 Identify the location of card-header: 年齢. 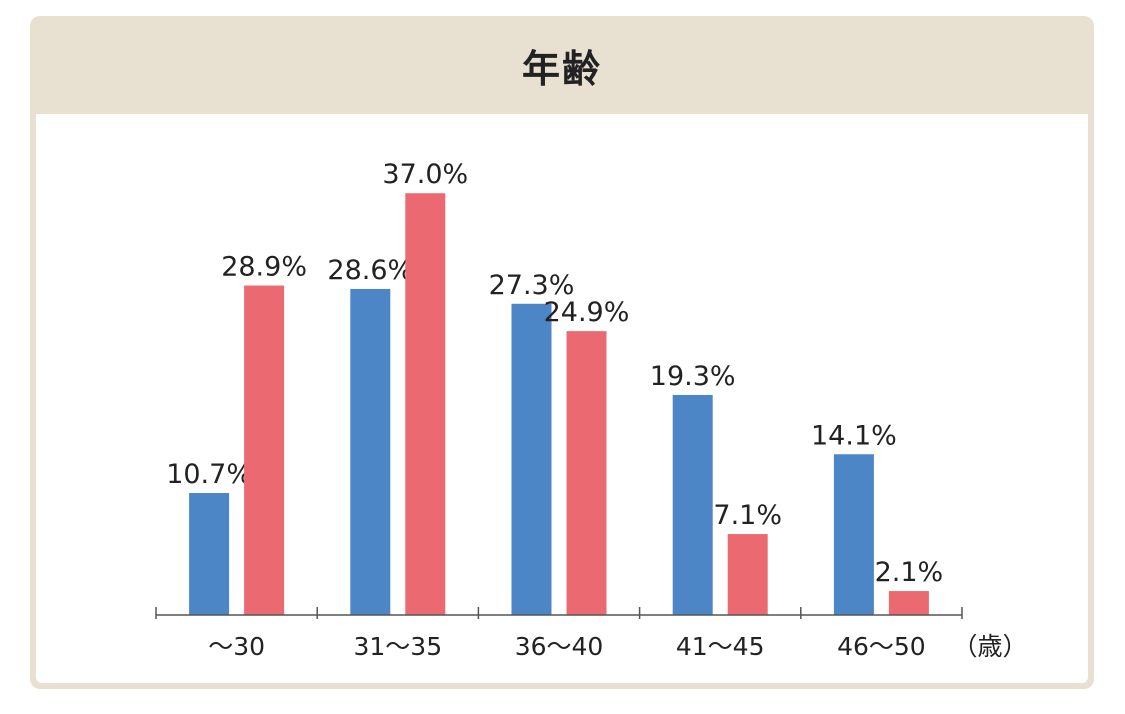
(562, 65).